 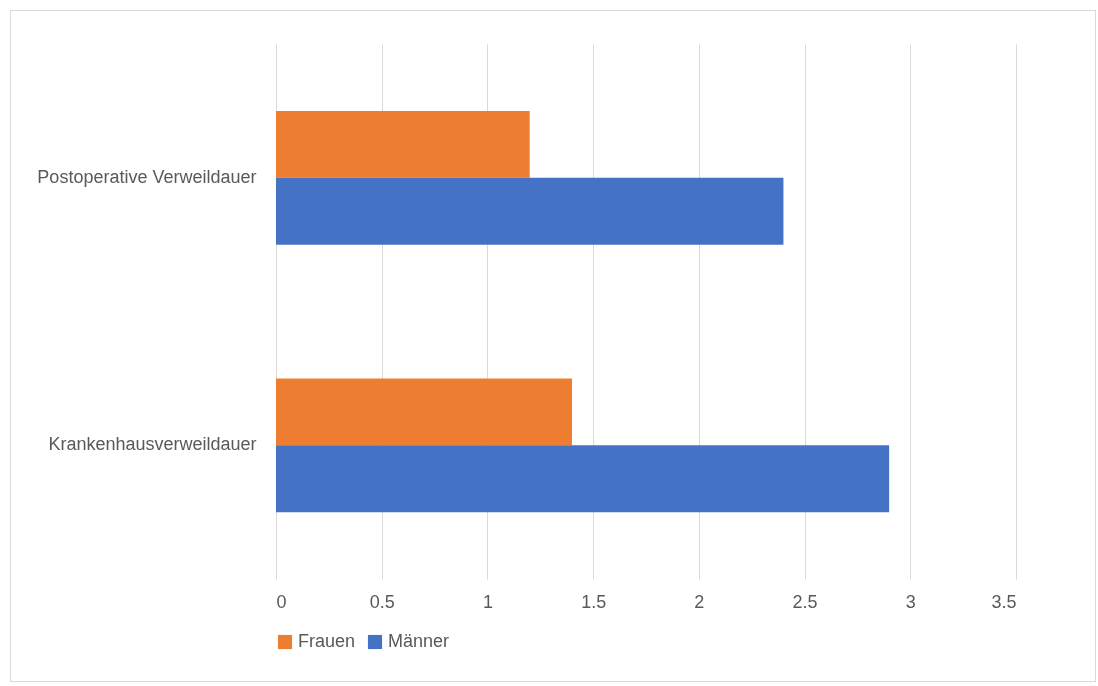 I want to click on y-tick-label: Postoperative Verweildauer, so click(x=147, y=176).